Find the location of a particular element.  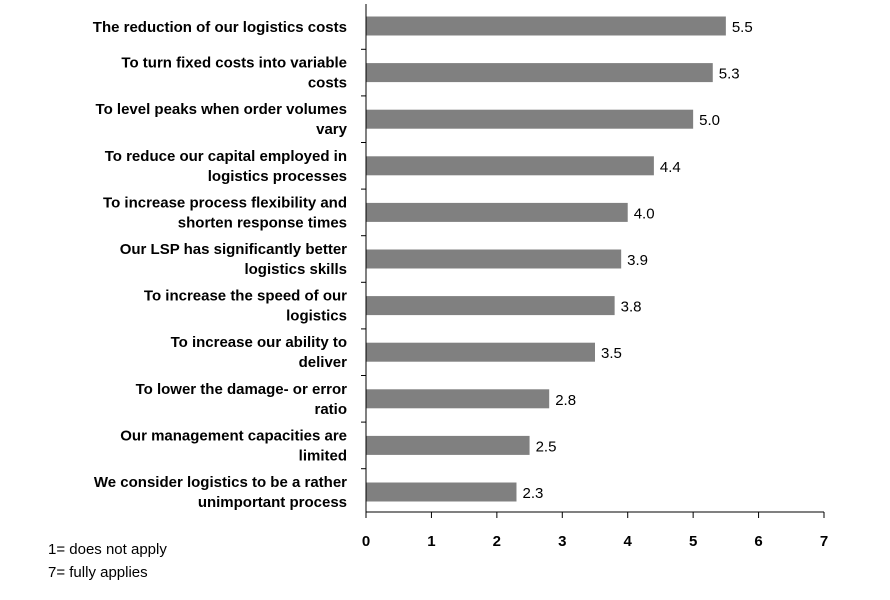

value-label-11: 2.3 is located at coordinates (532, 493).